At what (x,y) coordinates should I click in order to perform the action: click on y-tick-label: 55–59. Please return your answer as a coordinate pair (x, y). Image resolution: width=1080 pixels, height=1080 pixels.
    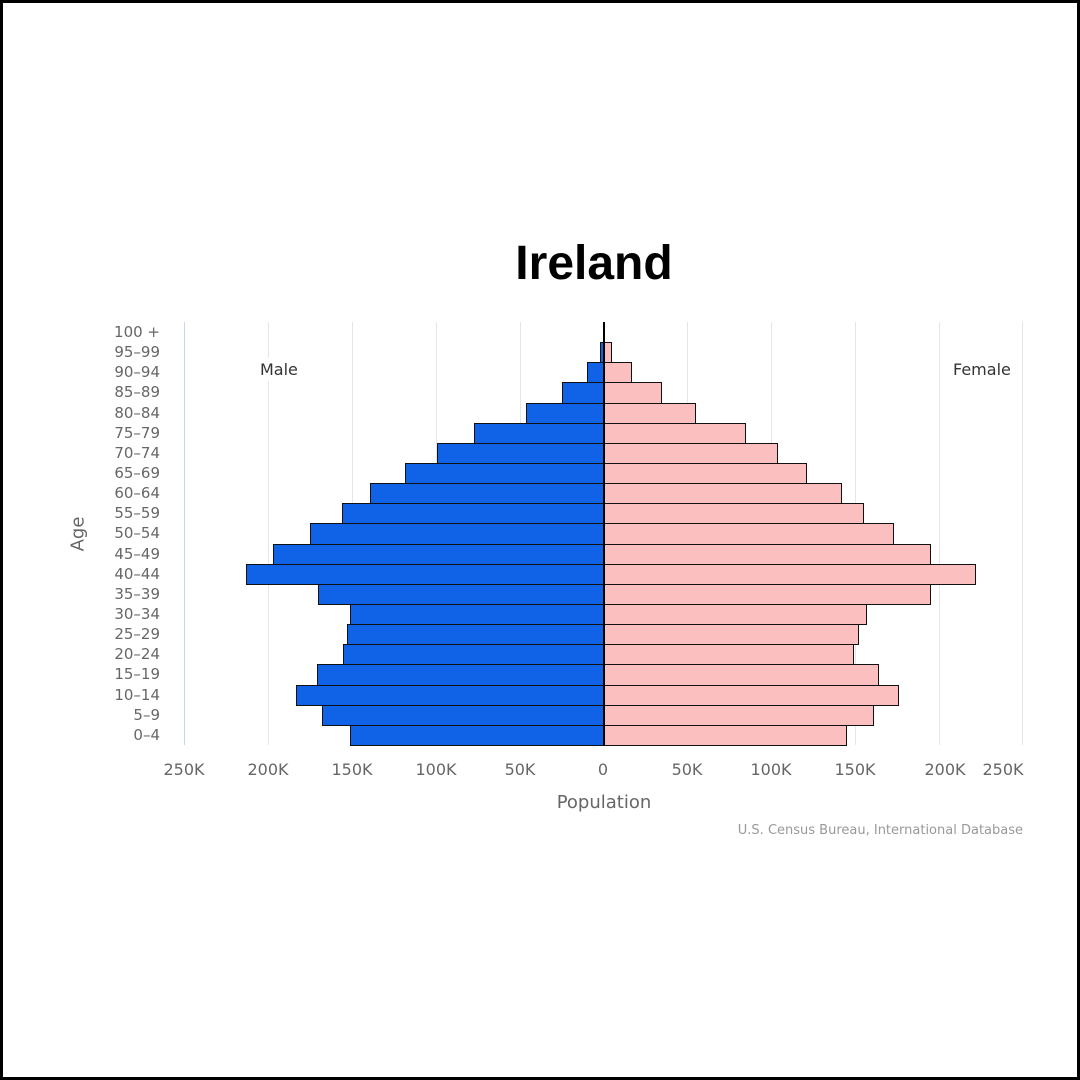
    Looking at the image, I should click on (137, 513).